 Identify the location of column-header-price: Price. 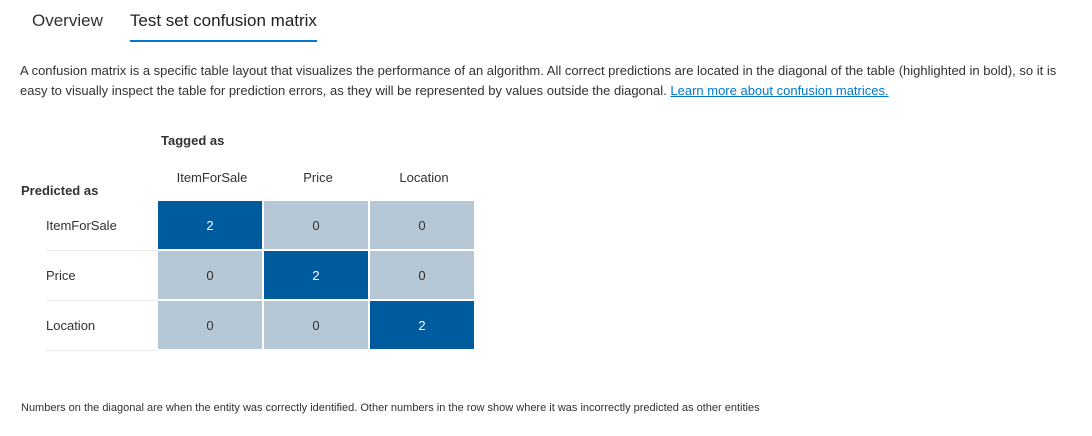
(318, 177).